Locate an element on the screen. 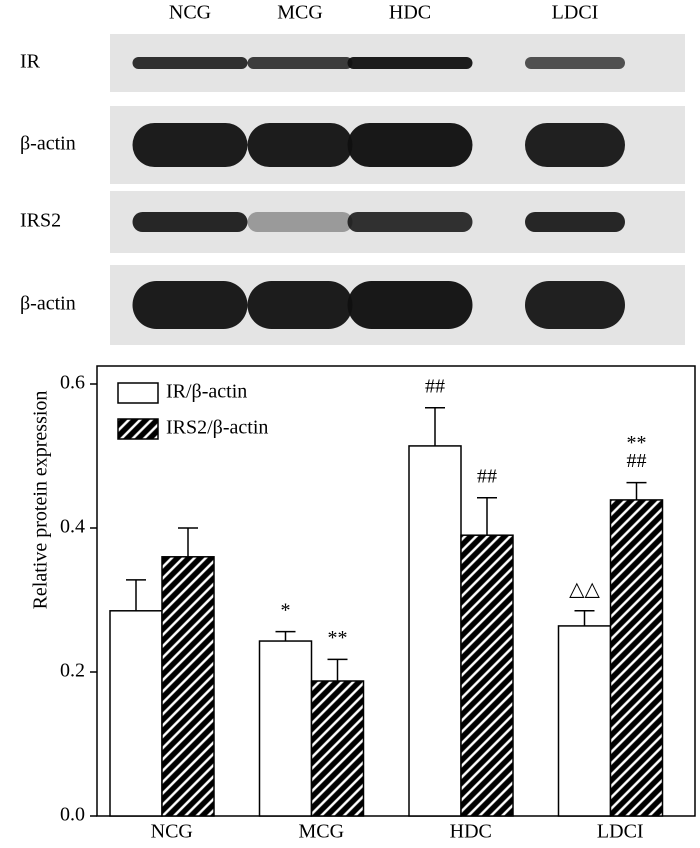 The image size is (700, 848). legend-label: IRS2/β-actin is located at coordinates (217, 428).